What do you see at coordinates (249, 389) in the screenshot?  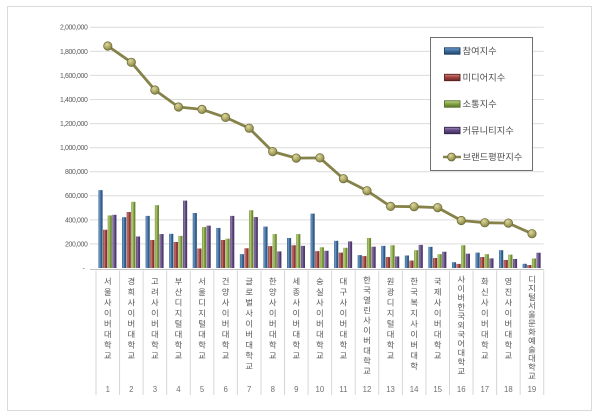 I see `svg-text: 7` at bounding box center [249, 389].